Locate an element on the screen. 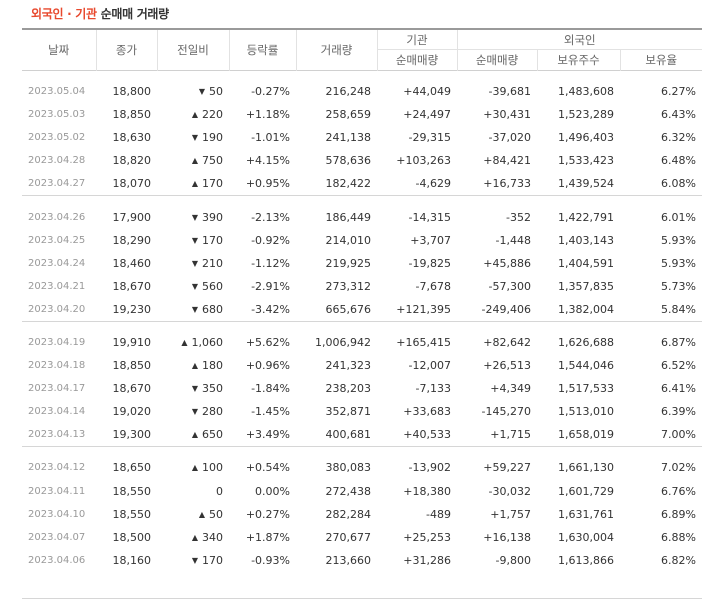 This screenshot has height=609, width=726. cell-date: 2023.04.18 is located at coordinates (57, 366).